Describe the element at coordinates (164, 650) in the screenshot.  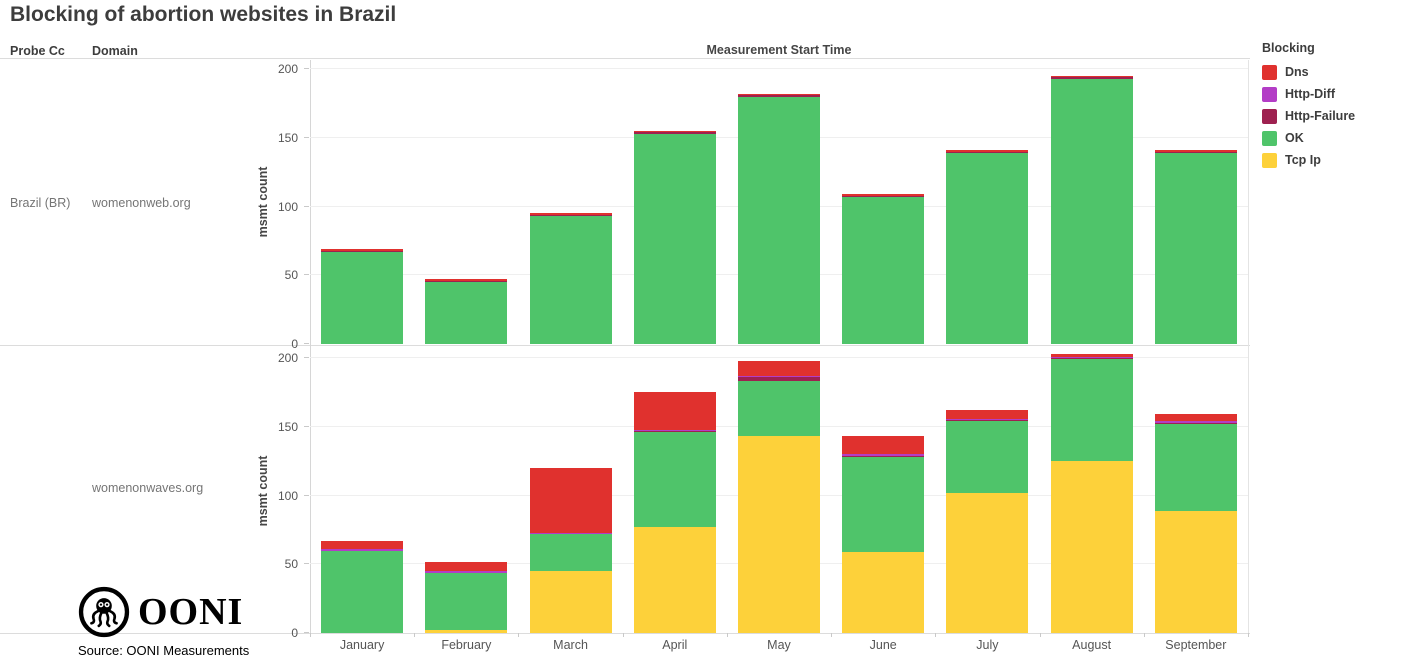
I see `source-attribution: Source: OONI Measurements` at that location.